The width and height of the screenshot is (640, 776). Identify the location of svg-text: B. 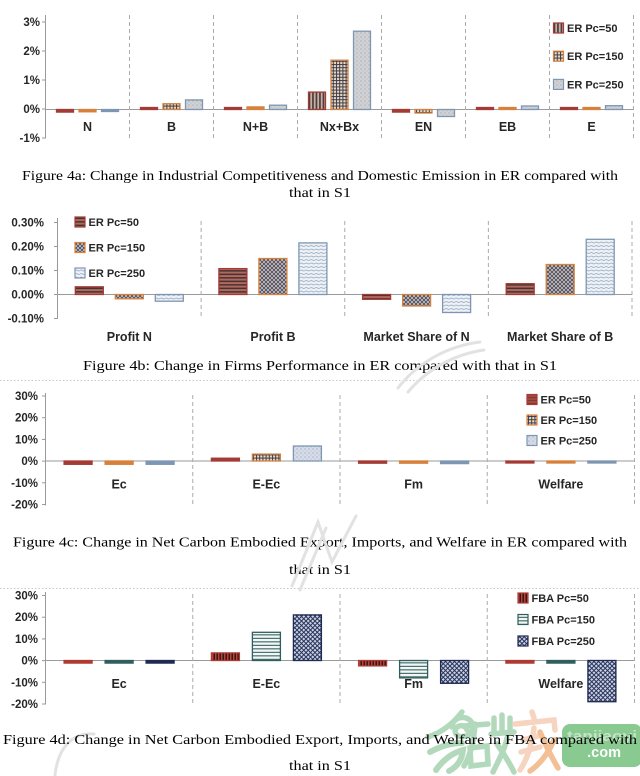
(171, 127).